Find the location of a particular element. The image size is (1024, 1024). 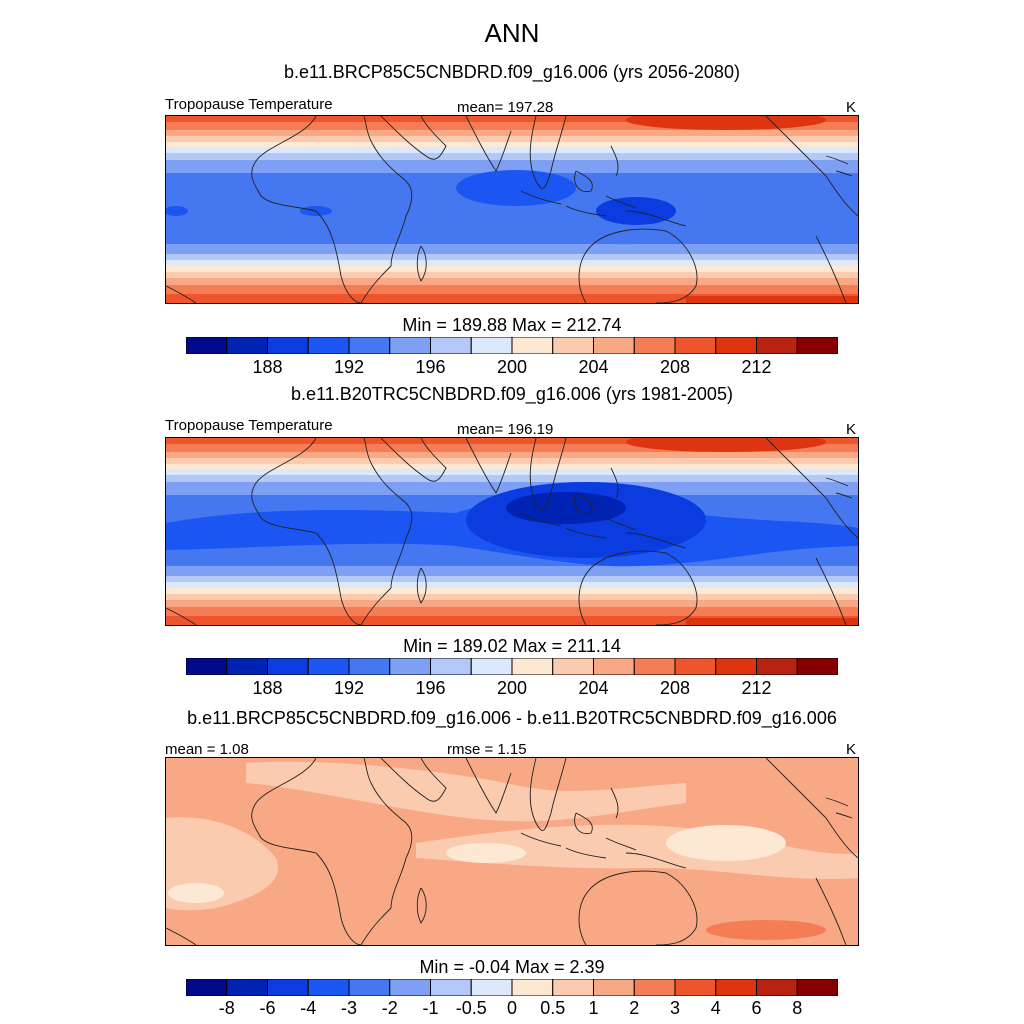

panel2-colorbar is located at coordinates (512, 666).